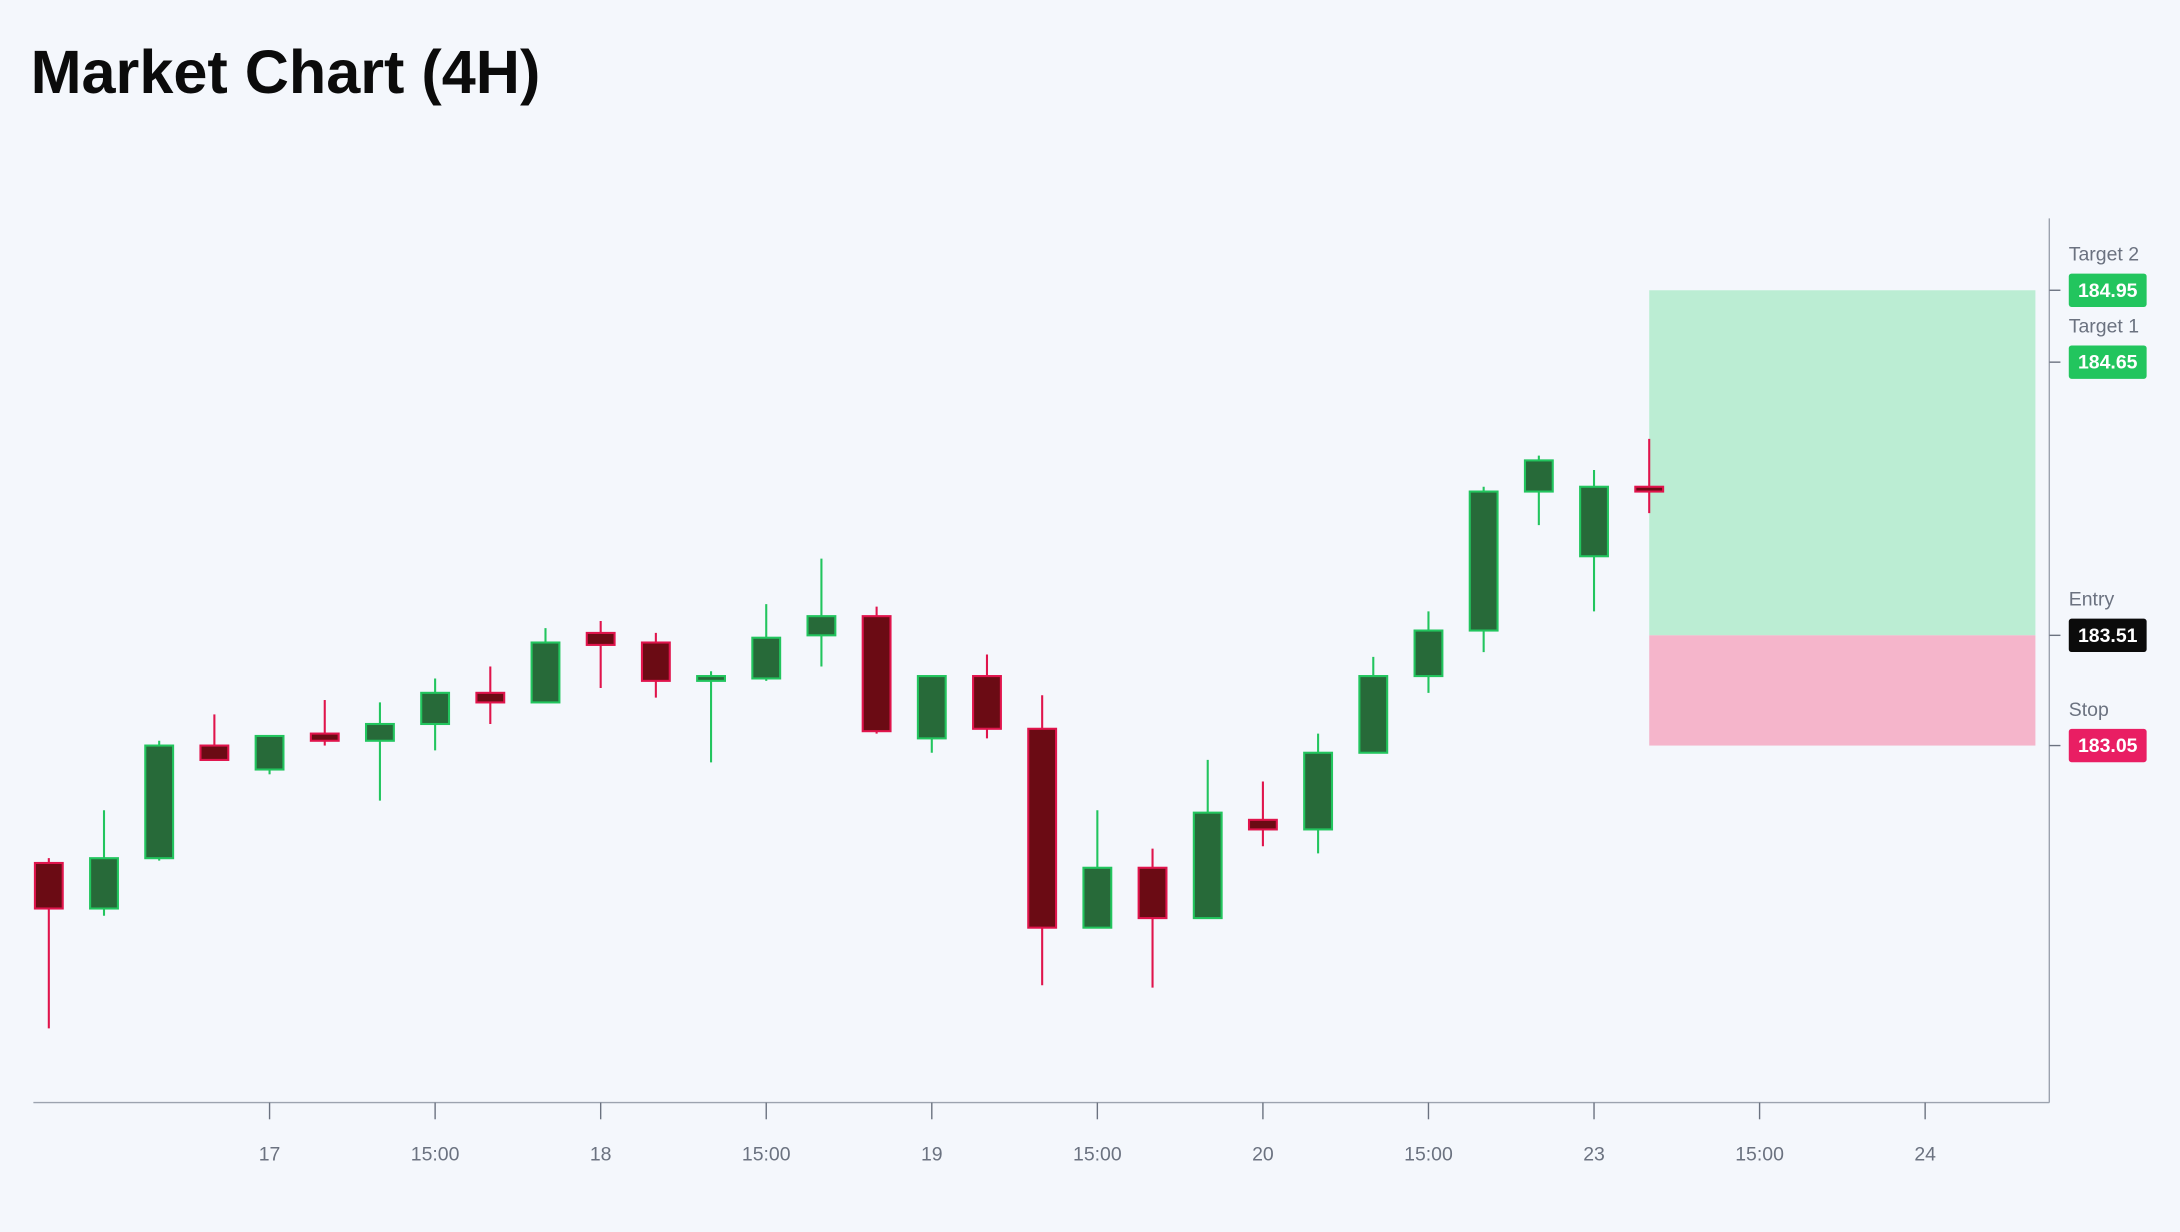 The width and height of the screenshot is (2180, 1232). I want to click on x-tick-label: 17, so click(270, 1155).